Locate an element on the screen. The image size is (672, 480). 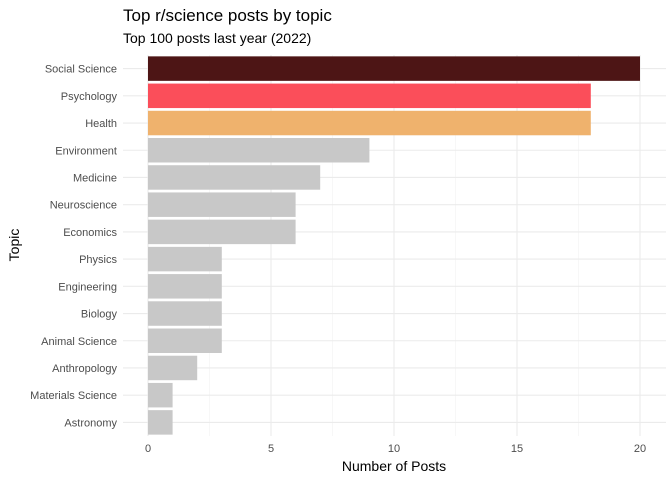
y-tick-label: Biology is located at coordinates (99, 315).